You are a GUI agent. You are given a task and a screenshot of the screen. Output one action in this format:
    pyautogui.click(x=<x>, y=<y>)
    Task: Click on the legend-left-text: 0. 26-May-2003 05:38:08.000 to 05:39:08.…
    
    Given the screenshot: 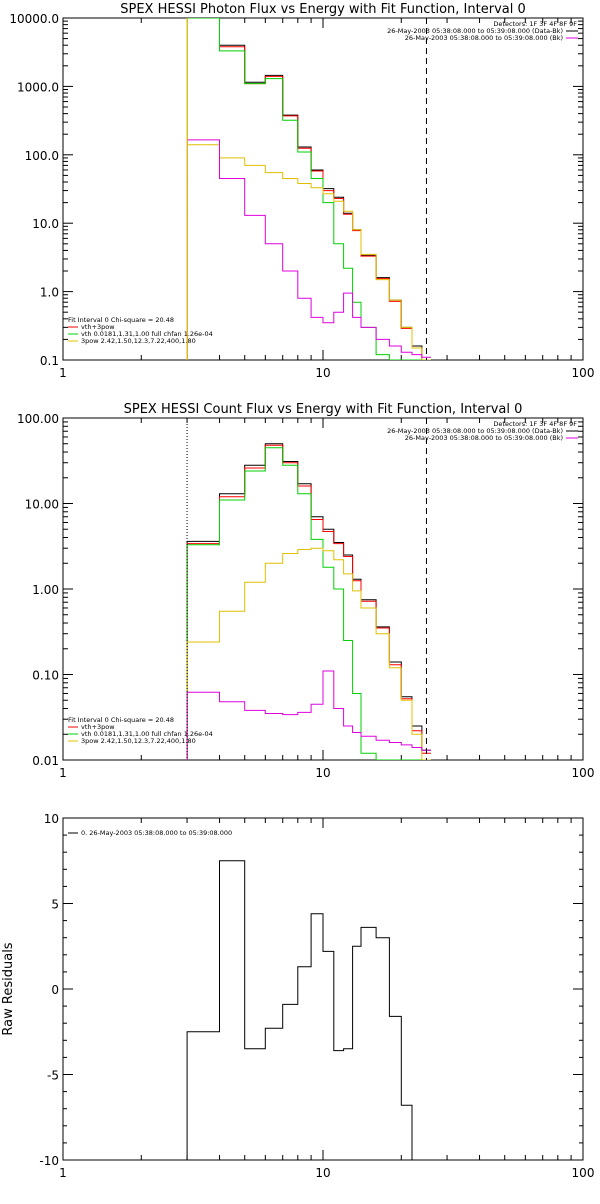 What is the action you would take?
    pyautogui.click(x=156, y=833)
    